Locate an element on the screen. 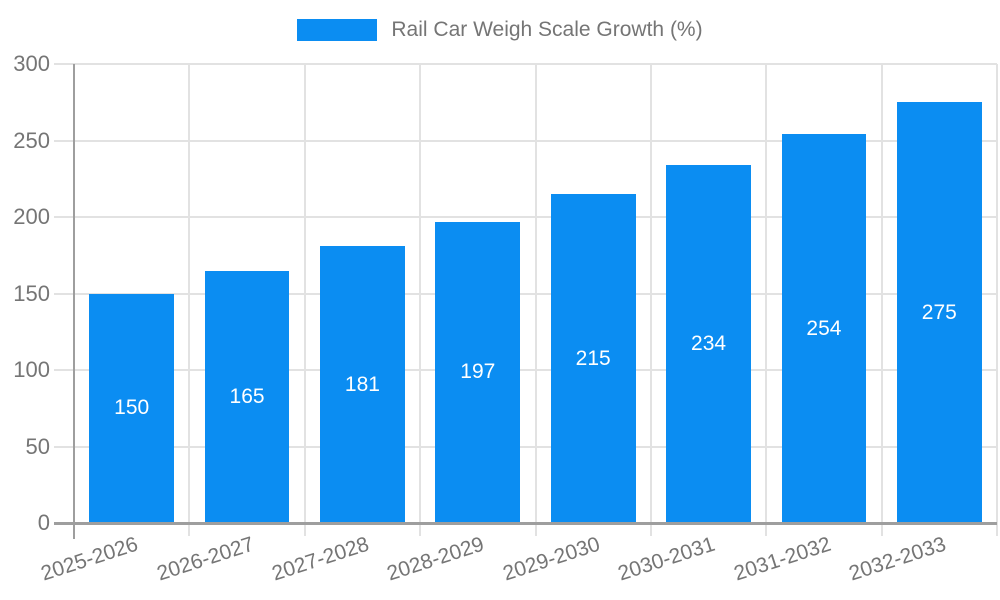 The image size is (1000, 600). x-axis-tick-label: 2030-2031 is located at coordinates (666, 559).